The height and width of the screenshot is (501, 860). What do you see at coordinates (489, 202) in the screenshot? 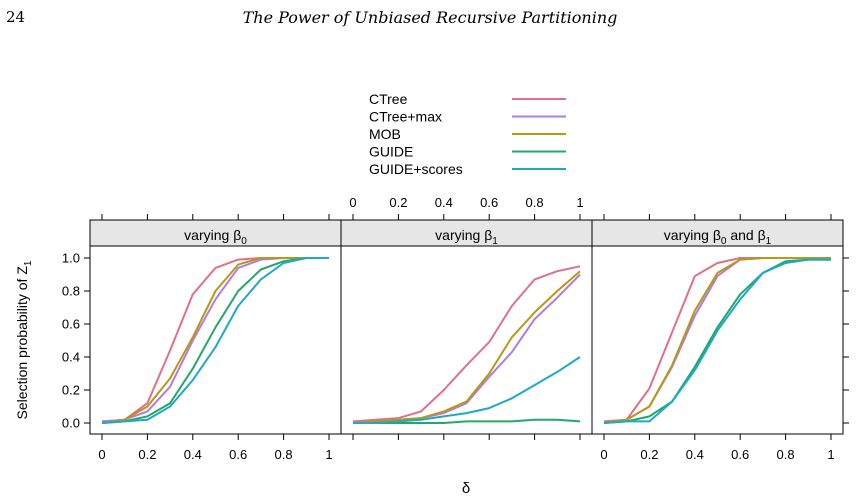
I see `x-tick-label-top: 0.6` at bounding box center [489, 202].